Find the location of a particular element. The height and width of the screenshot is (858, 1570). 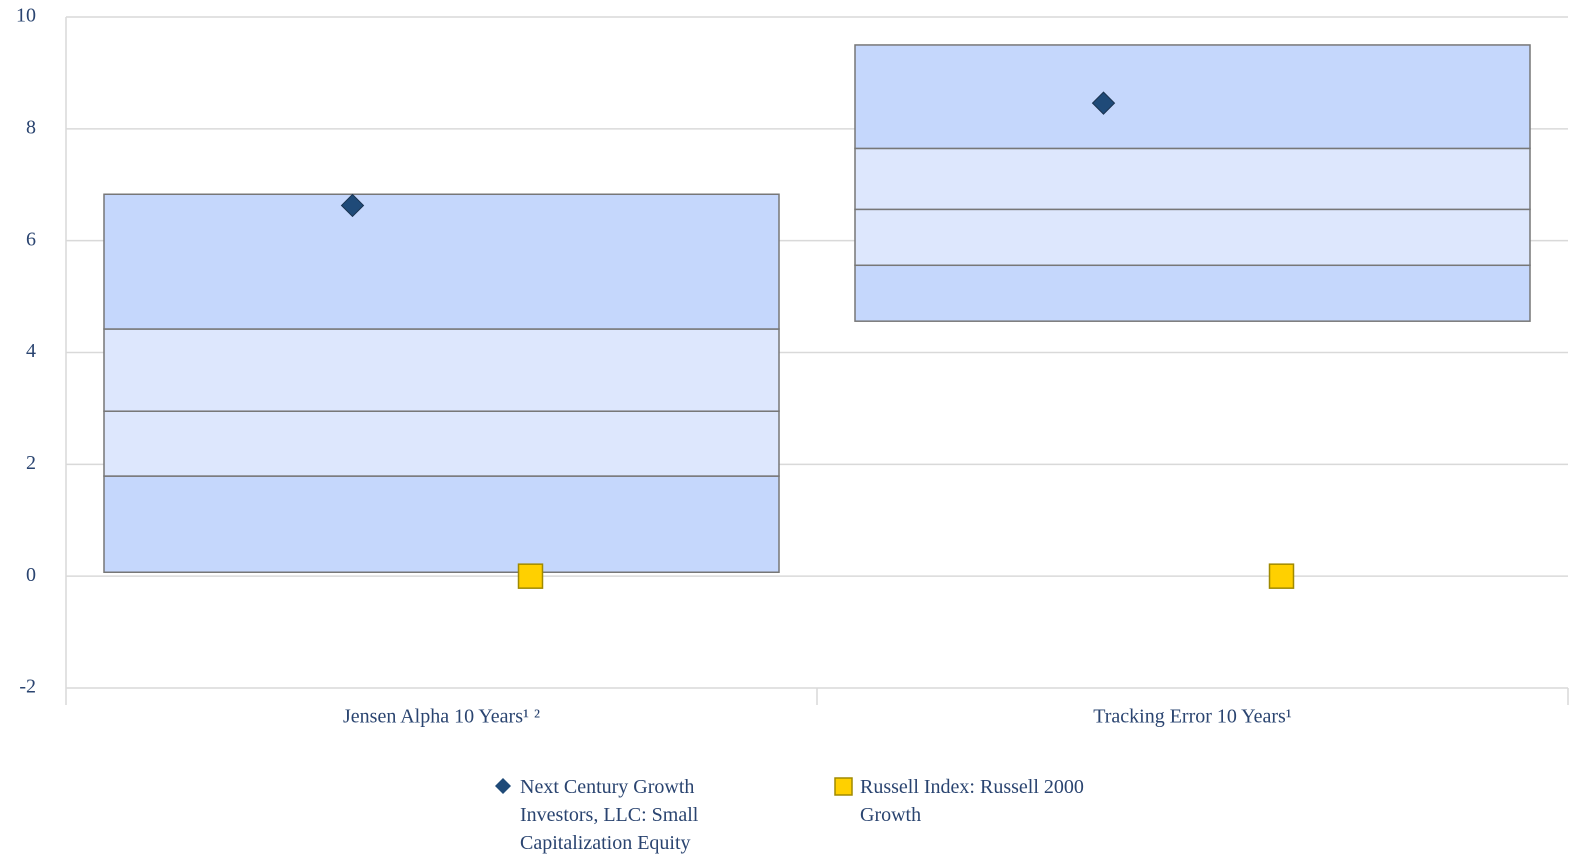

y-tick-label: 0 is located at coordinates (31, 575).